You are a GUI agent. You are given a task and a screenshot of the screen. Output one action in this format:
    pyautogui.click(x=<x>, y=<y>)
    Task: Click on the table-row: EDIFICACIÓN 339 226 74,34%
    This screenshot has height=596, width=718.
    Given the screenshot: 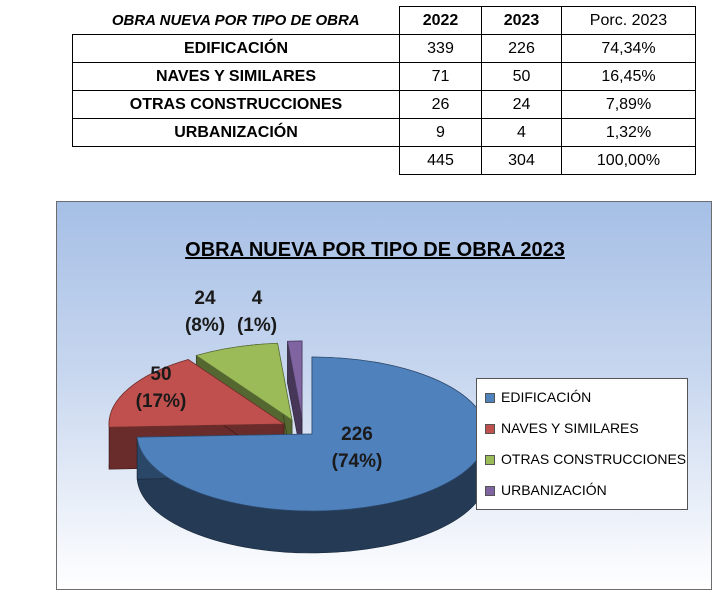 What is the action you would take?
    pyautogui.click(x=384, y=48)
    